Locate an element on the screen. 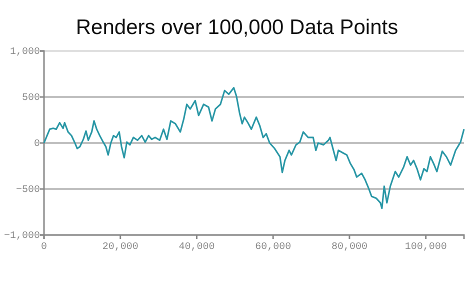  y-tick-label: 1,000 is located at coordinates (25, 52).